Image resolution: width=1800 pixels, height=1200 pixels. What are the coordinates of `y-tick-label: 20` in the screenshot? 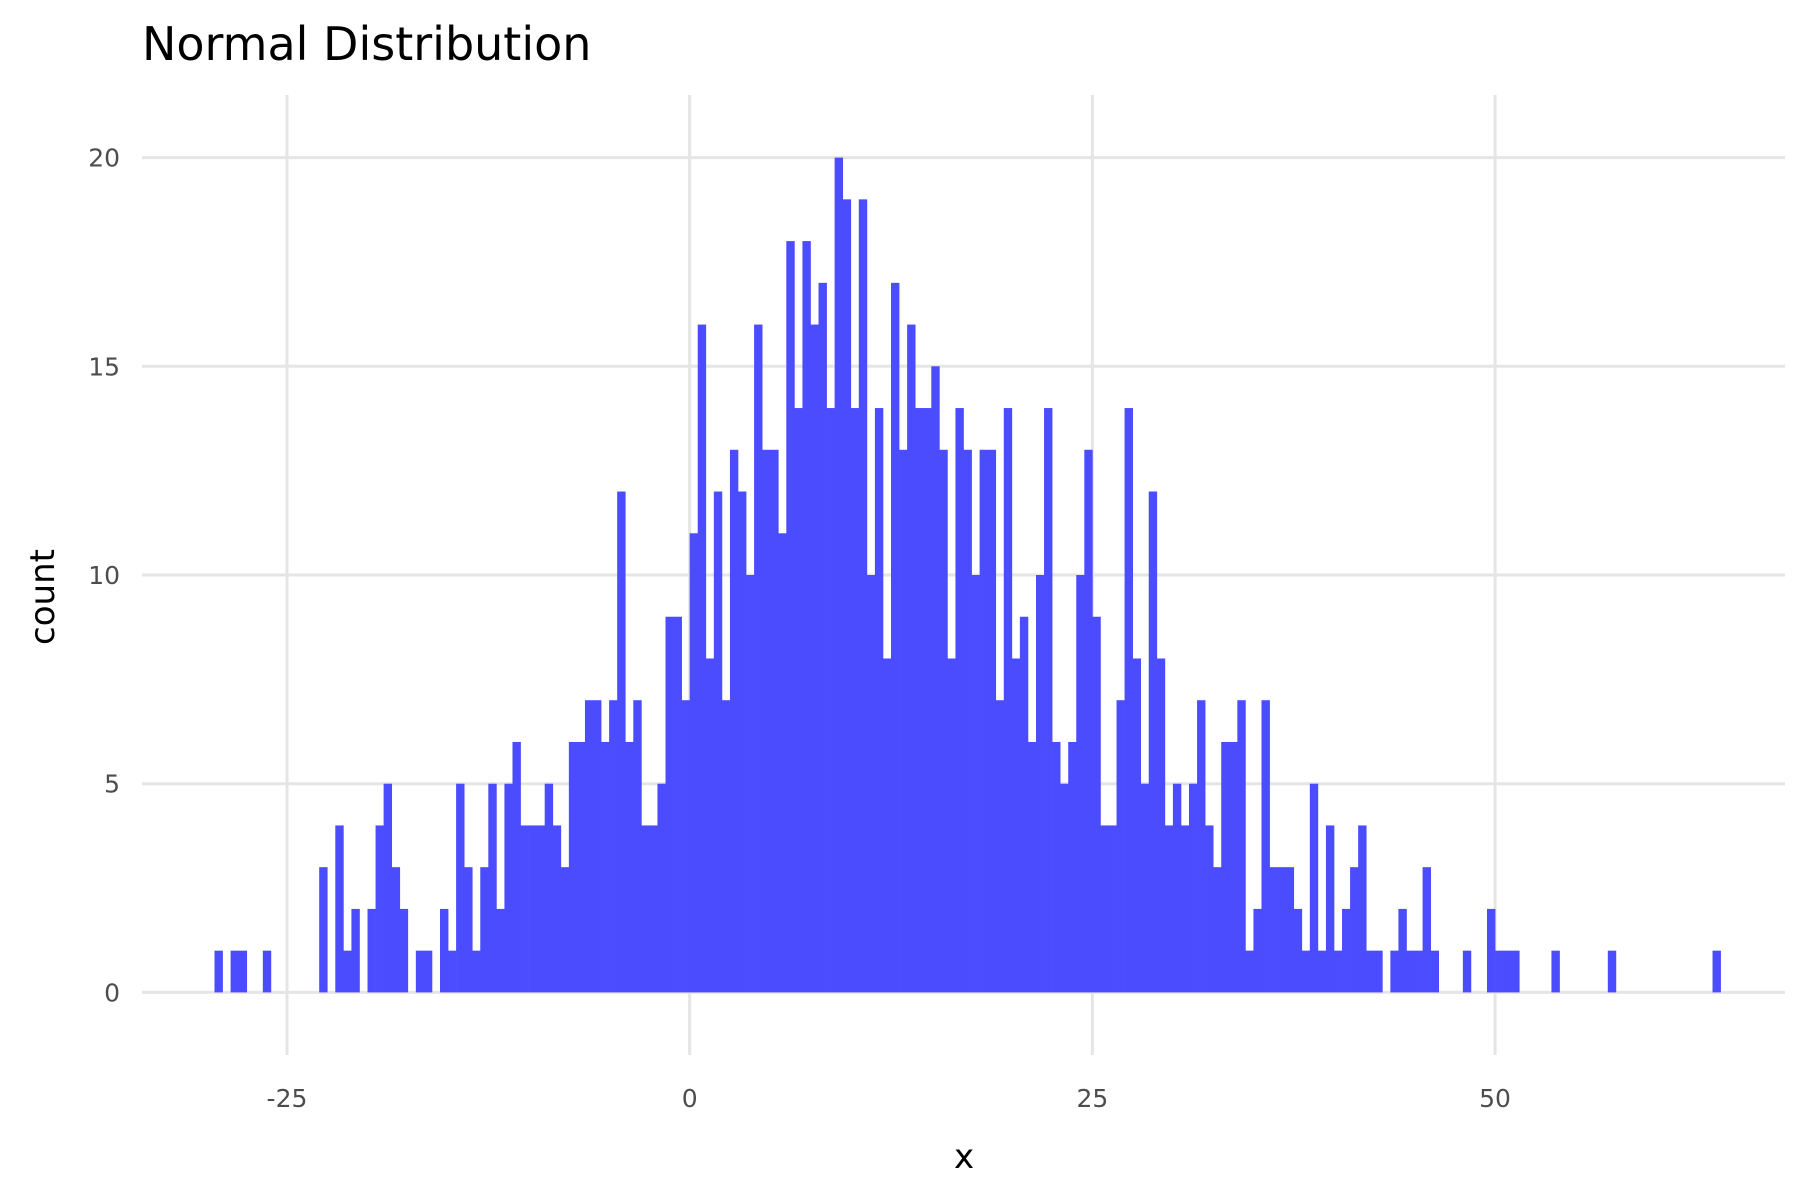 It's located at (104, 158).